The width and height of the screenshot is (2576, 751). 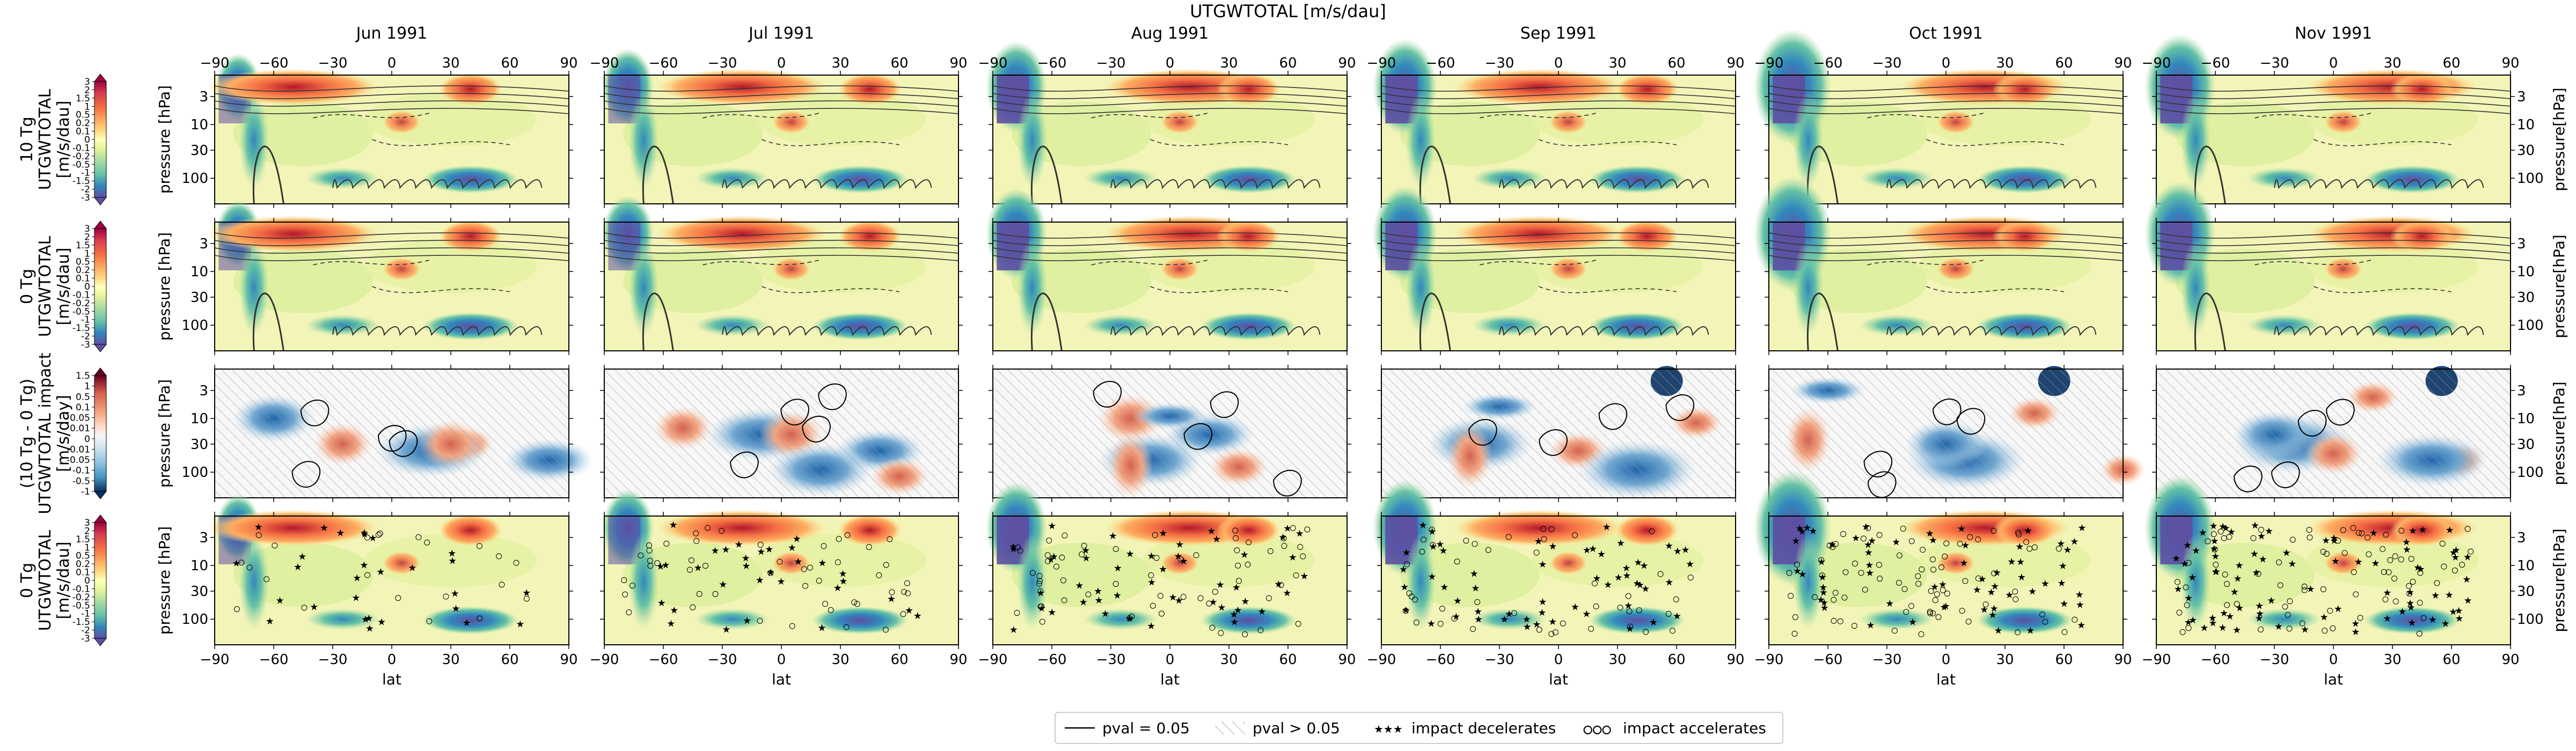 I want to click on impact-hatch, so click(x=2333, y=434).